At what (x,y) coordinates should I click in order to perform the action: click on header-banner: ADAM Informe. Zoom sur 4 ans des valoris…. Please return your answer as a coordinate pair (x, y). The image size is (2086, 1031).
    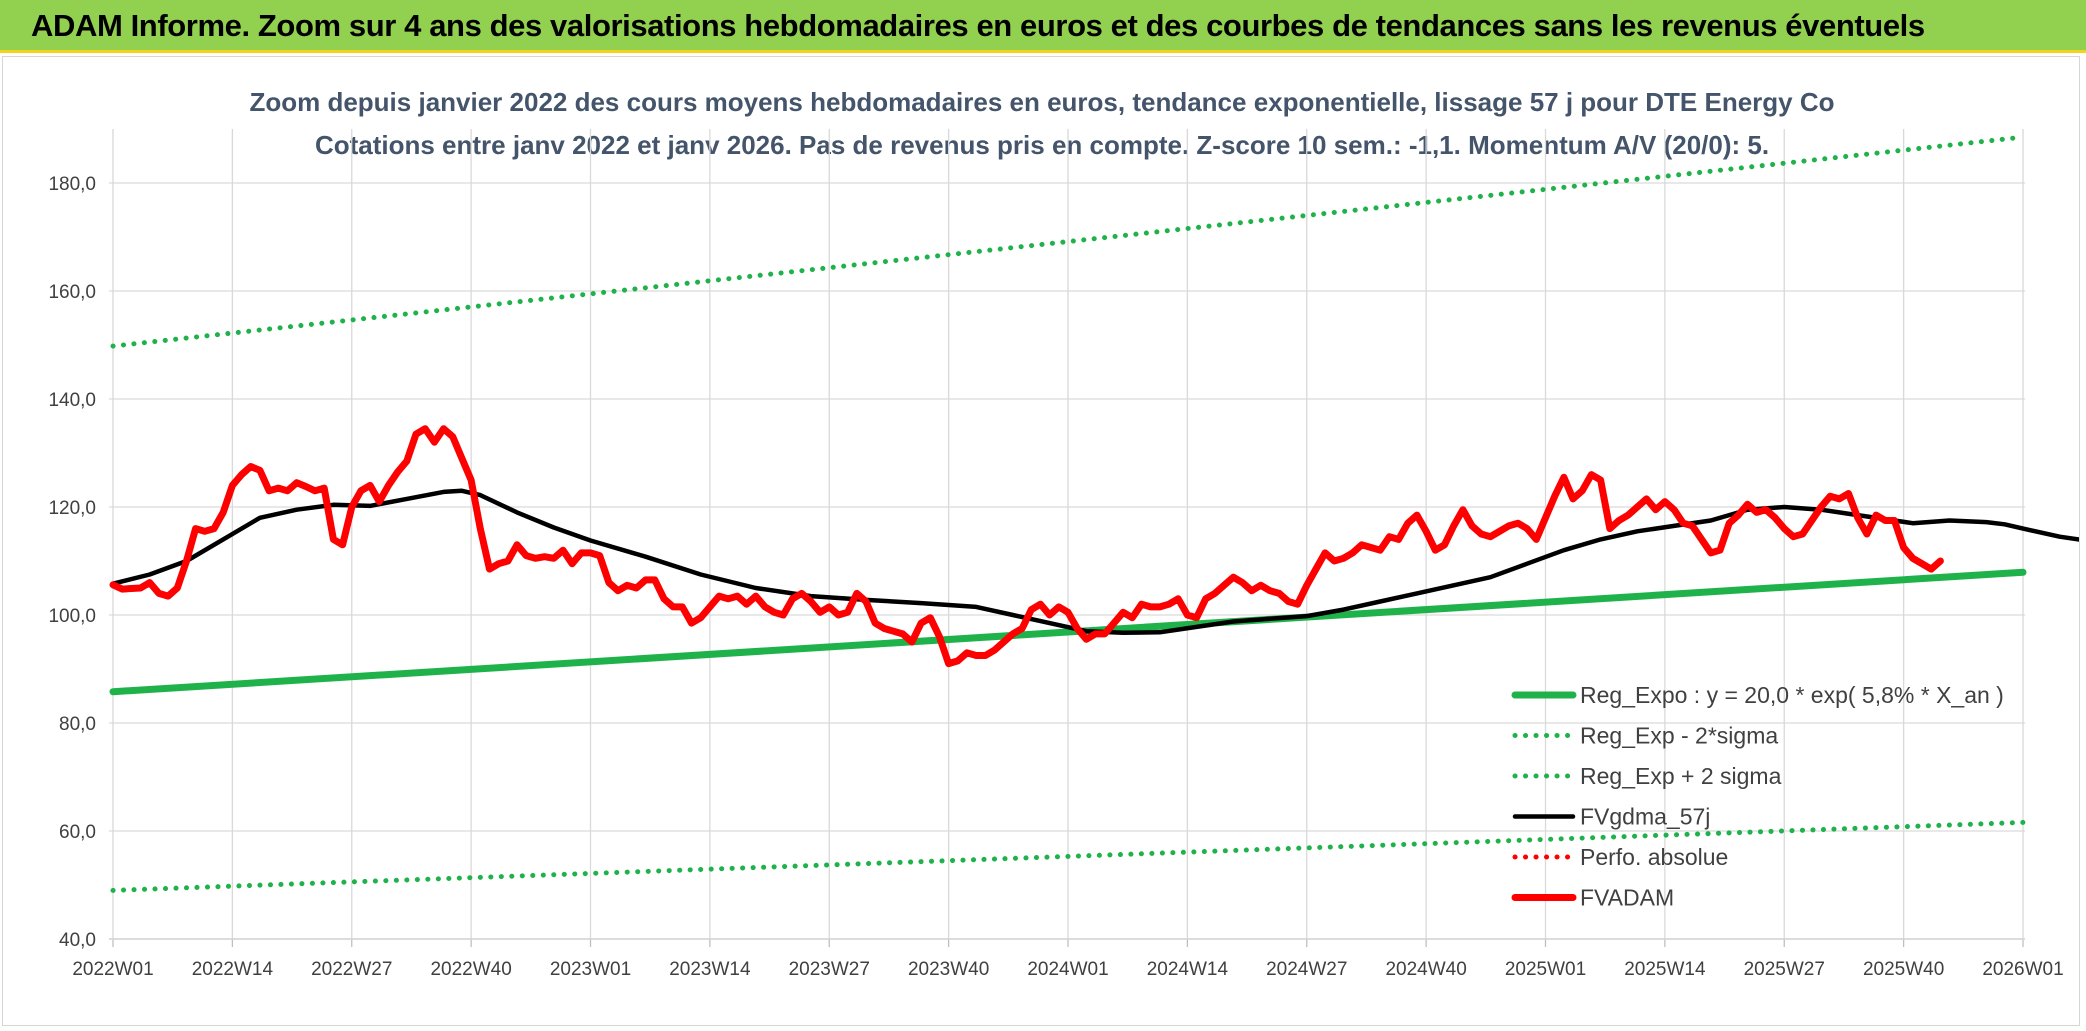
    Looking at the image, I should click on (1043, 26).